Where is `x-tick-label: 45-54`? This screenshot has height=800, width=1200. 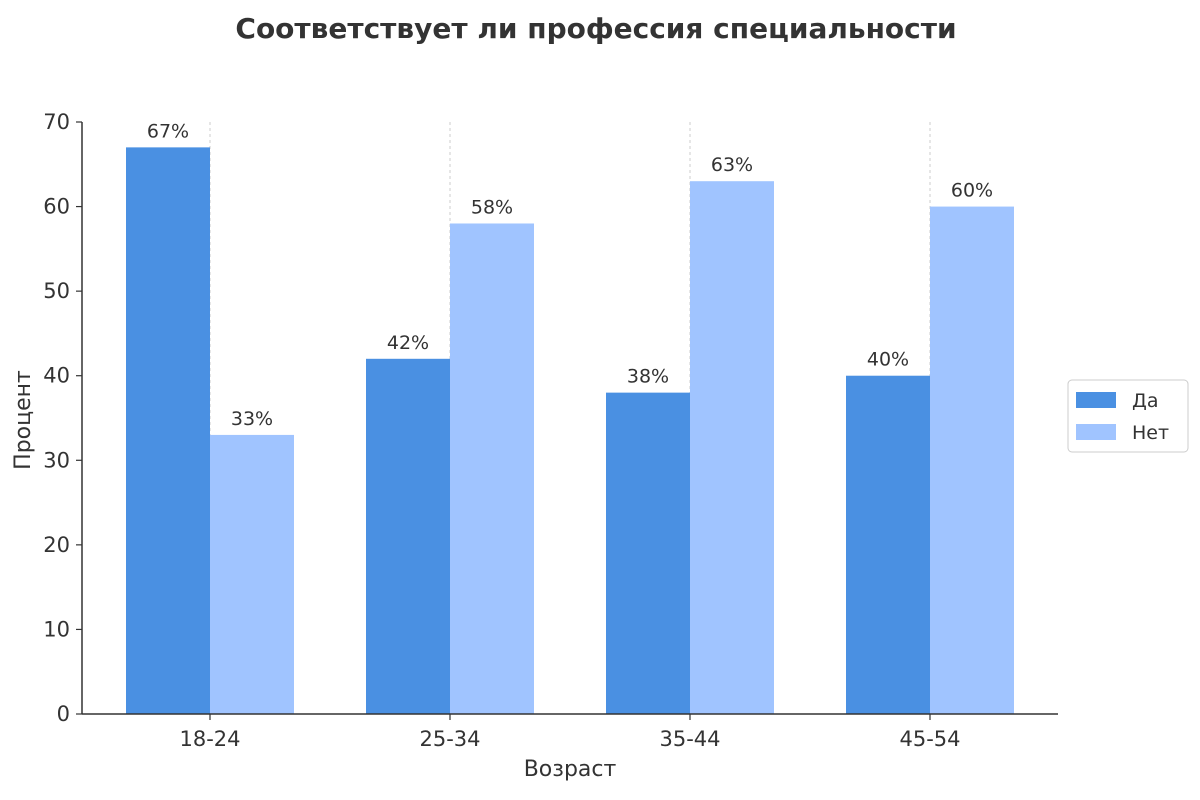
x-tick-label: 45-54 is located at coordinates (929, 739).